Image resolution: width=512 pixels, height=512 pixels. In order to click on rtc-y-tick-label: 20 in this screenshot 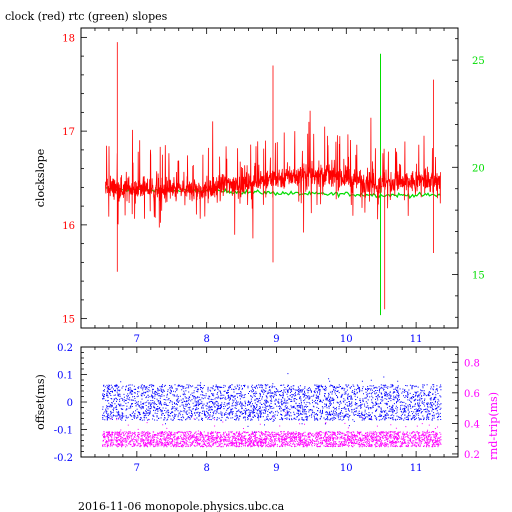, I will do `click(478, 168)`.